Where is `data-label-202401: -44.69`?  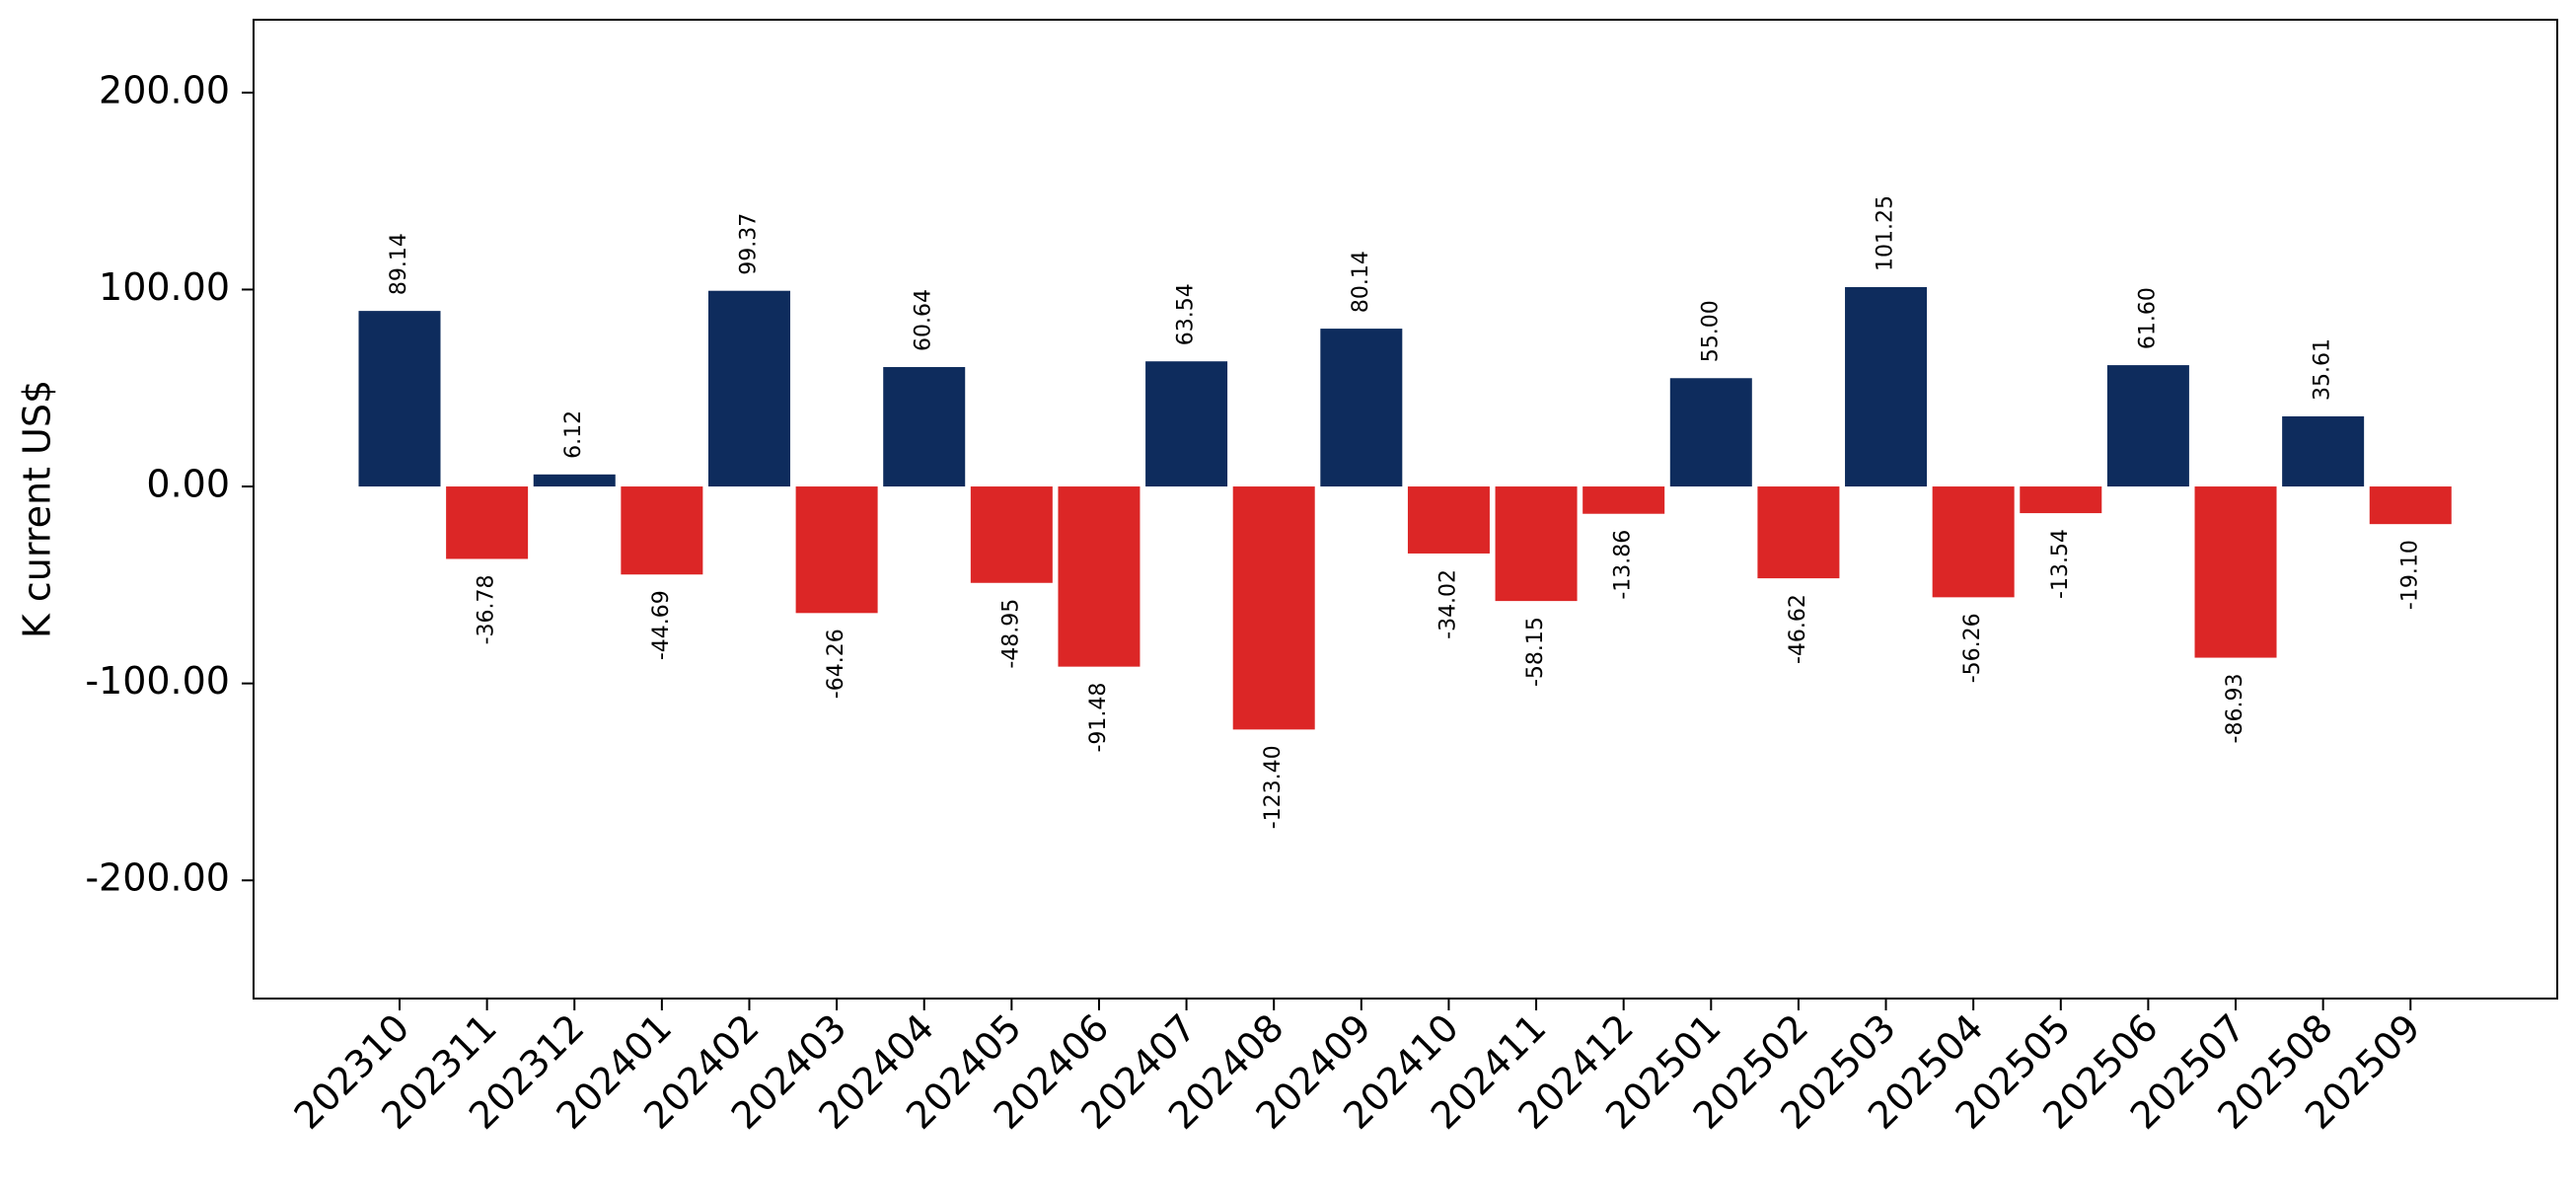 data-label-202401: -44.69 is located at coordinates (661, 625).